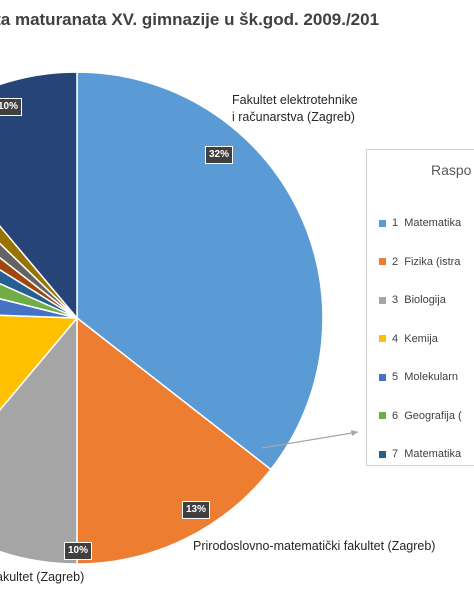 Image resolution: width=474 pixels, height=606 pixels. Describe the element at coordinates (427, 454) in the screenshot. I see `legend-label: 7 Matematika` at that location.